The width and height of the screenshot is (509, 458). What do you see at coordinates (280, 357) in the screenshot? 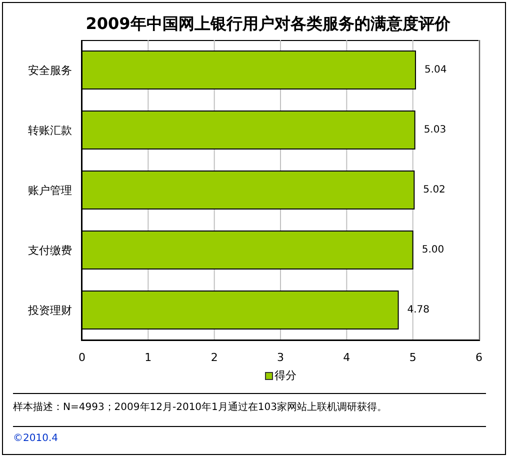
I see `x-tick-label: 3` at bounding box center [280, 357].